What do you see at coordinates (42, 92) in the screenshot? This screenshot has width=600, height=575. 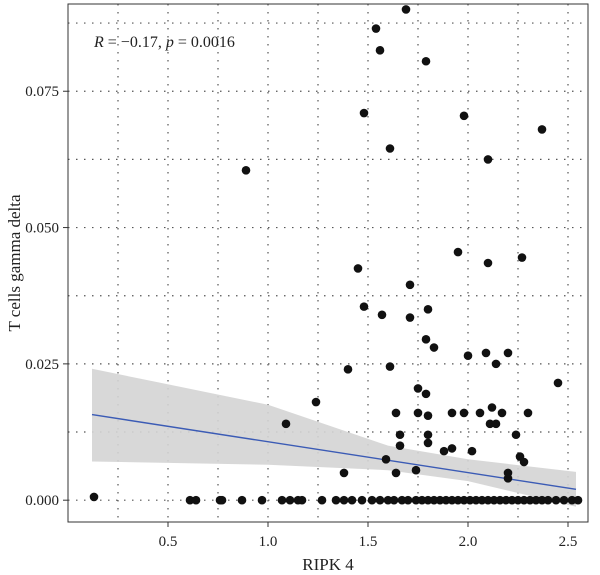 I see `y-tick-label: 0.075` at bounding box center [42, 92].